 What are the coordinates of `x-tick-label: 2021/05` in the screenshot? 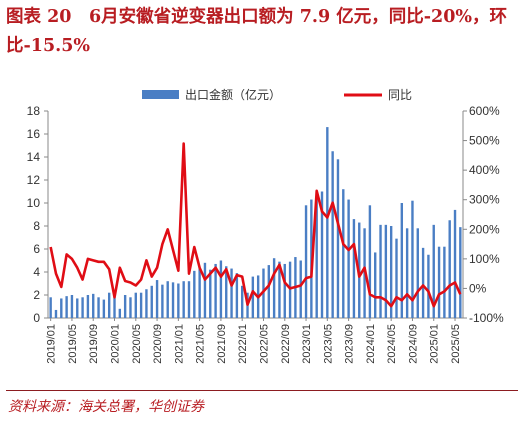 It's located at (201, 344).